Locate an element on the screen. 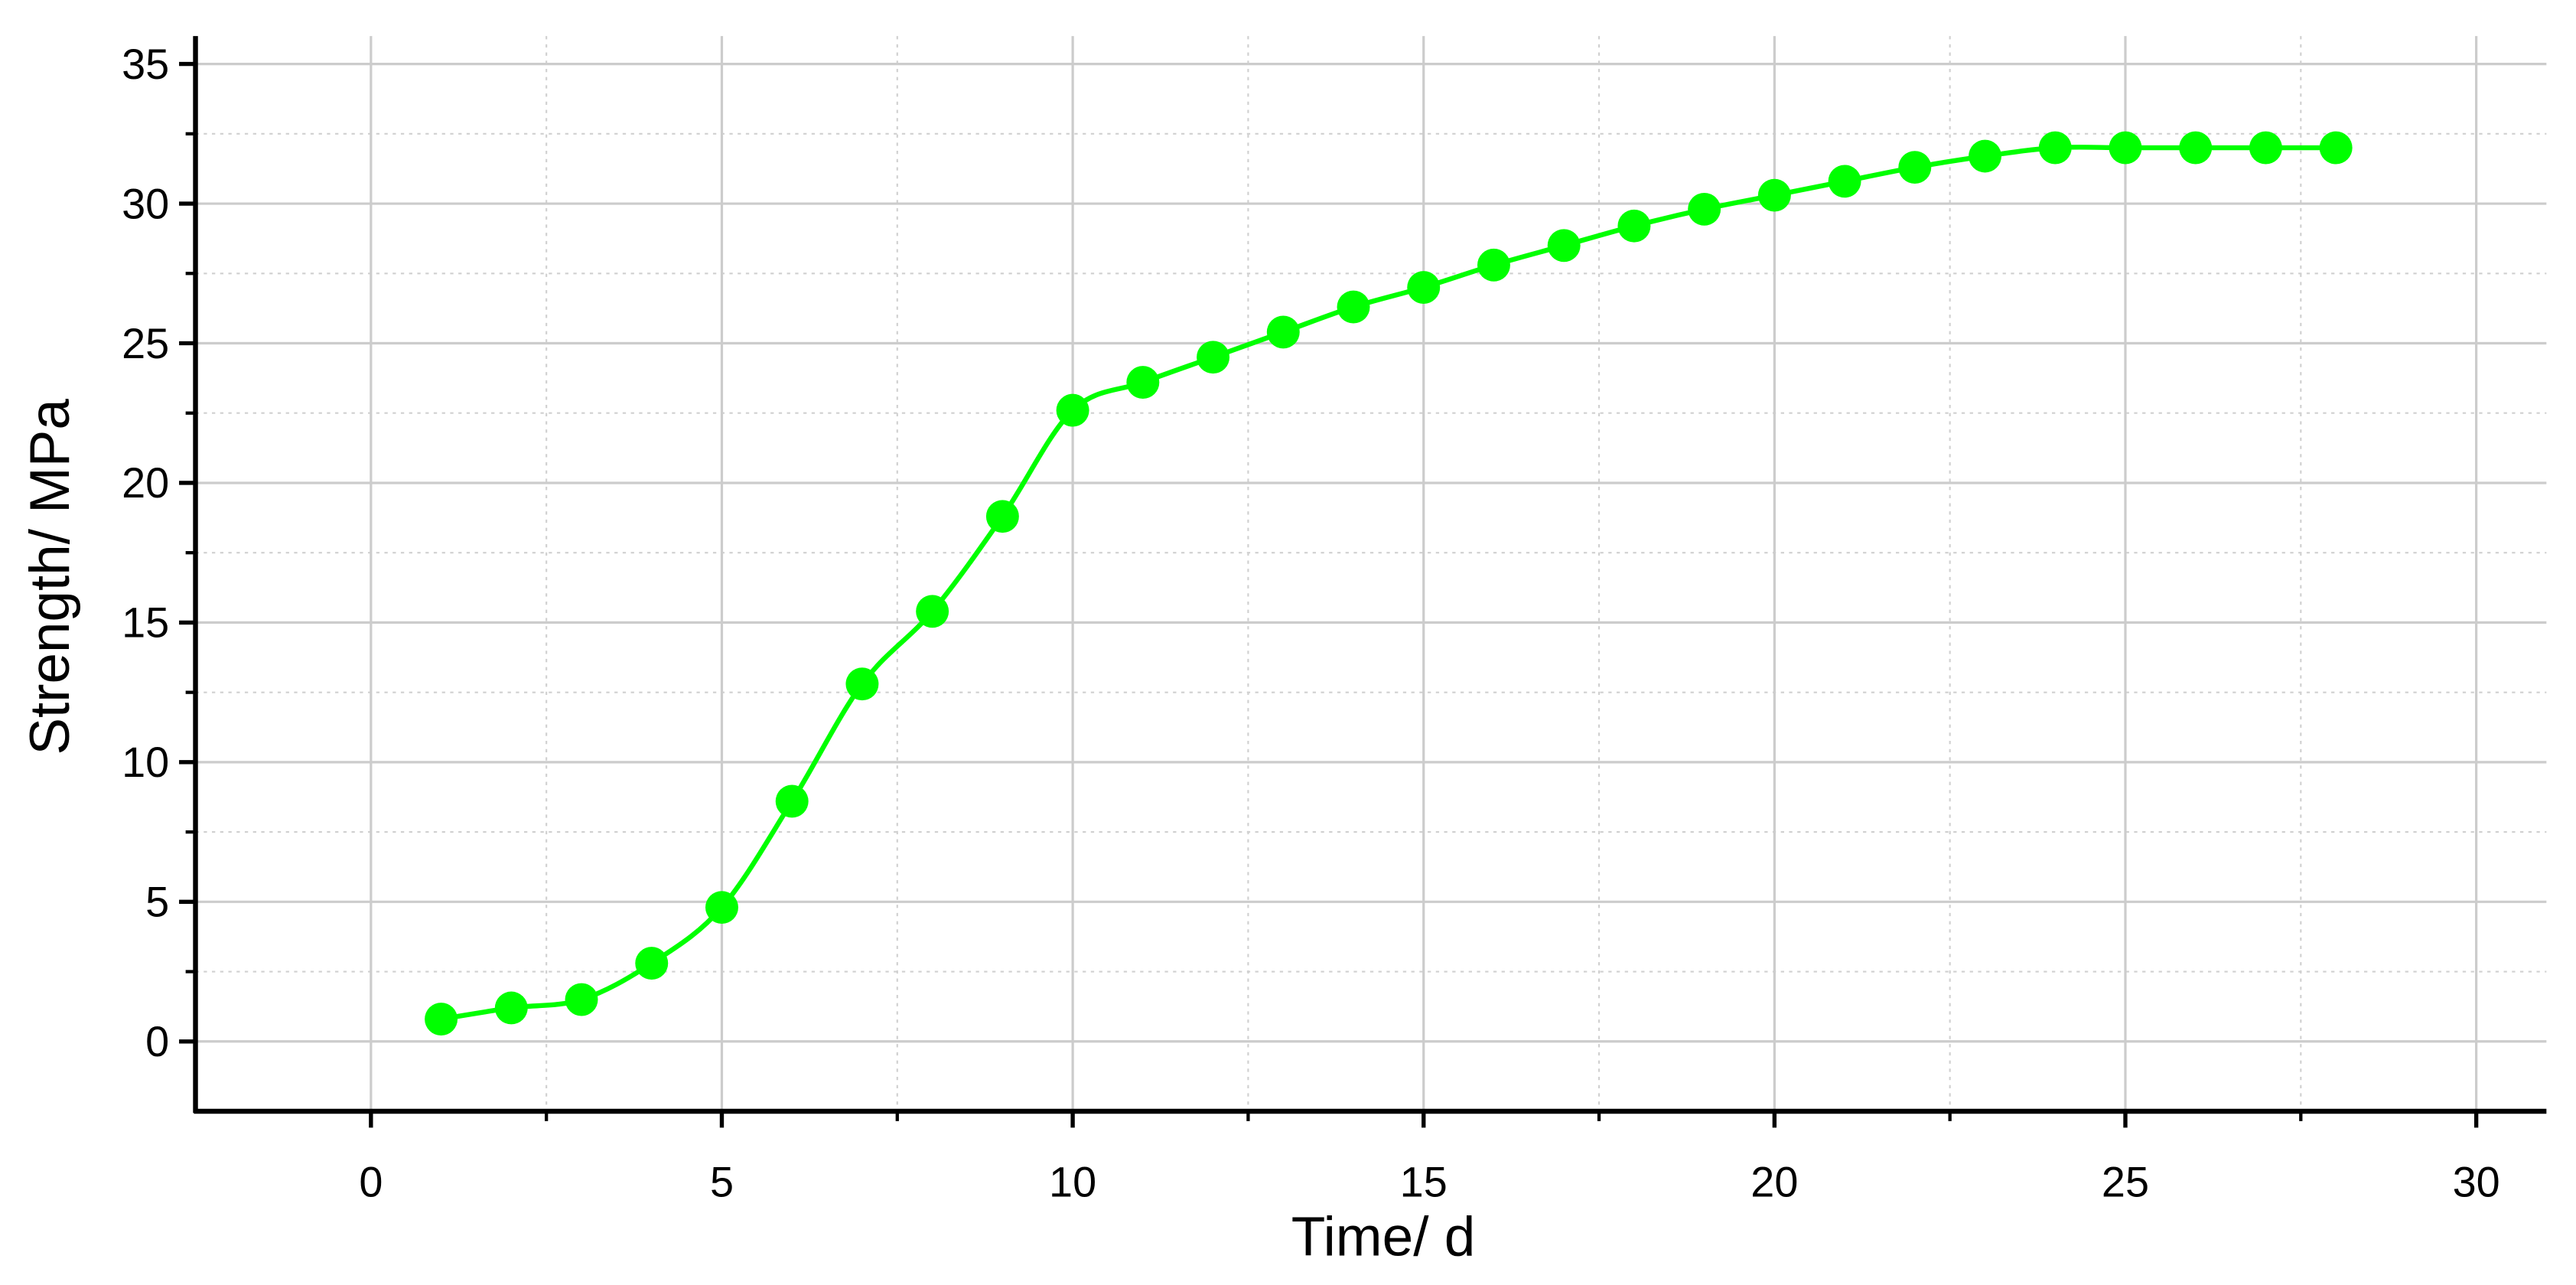  x-tick-label: 5 is located at coordinates (722, 1182).